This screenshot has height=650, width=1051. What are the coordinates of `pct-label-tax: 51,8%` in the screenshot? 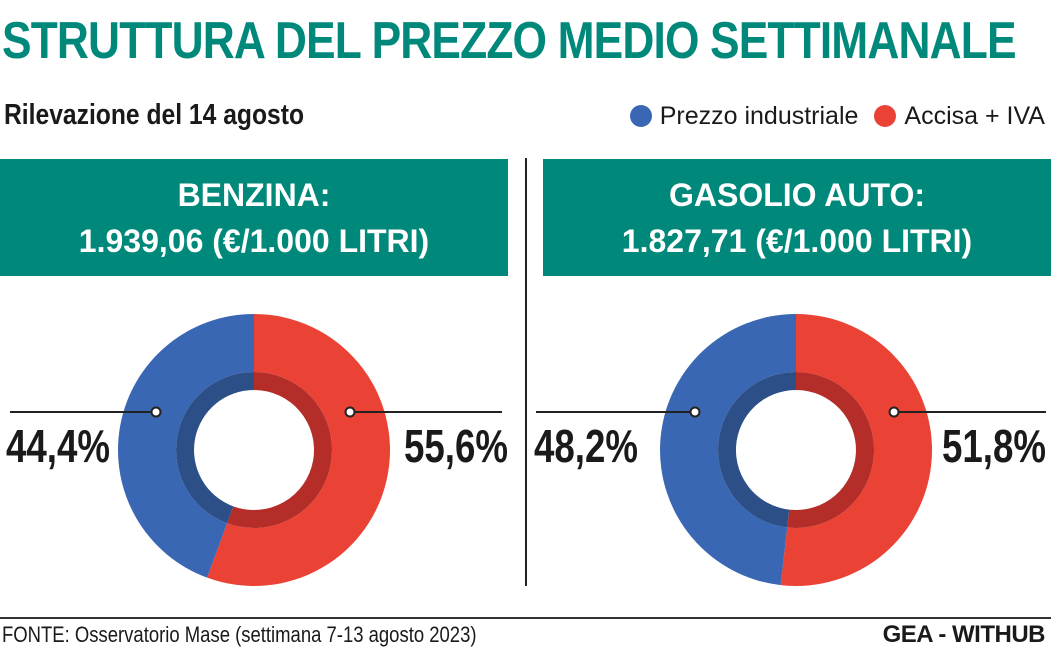 It's located at (994, 446).